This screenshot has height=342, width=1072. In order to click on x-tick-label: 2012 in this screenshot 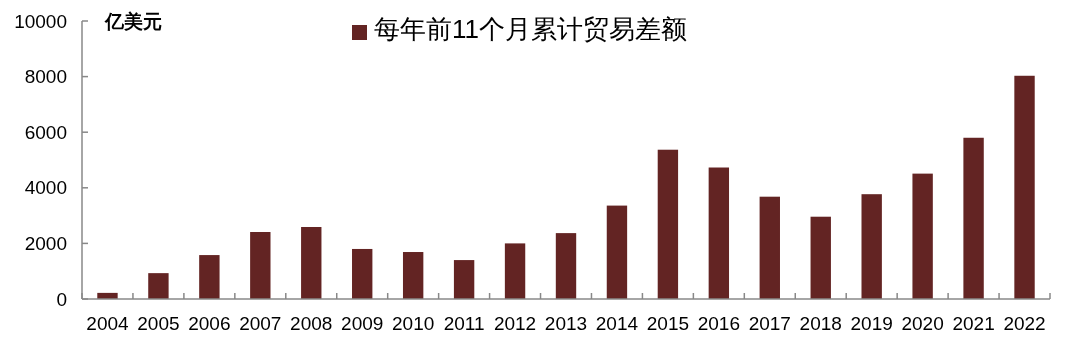, I will do `click(515, 323)`.